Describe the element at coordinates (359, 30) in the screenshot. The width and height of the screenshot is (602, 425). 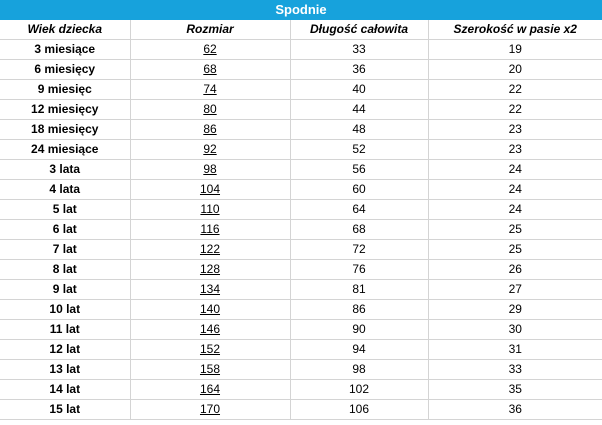
I see `column-header-length: Długość całowita` at that location.